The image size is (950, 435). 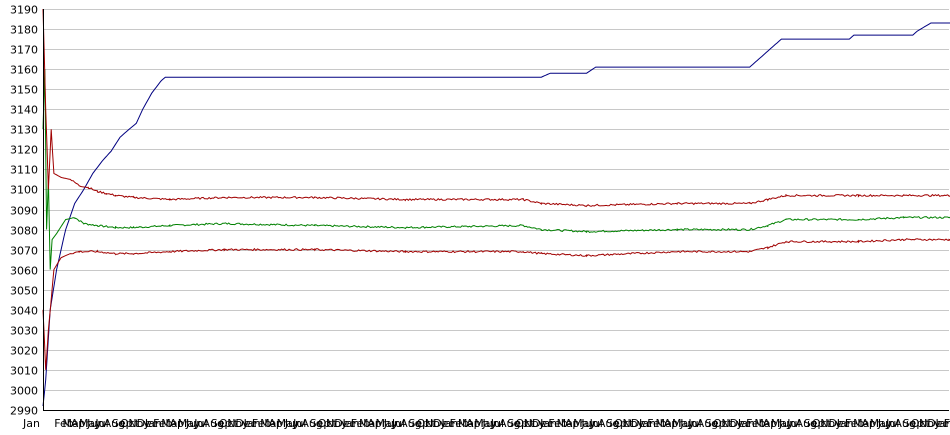 I want to click on y-tick-label: 3130, so click(x=24, y=130).